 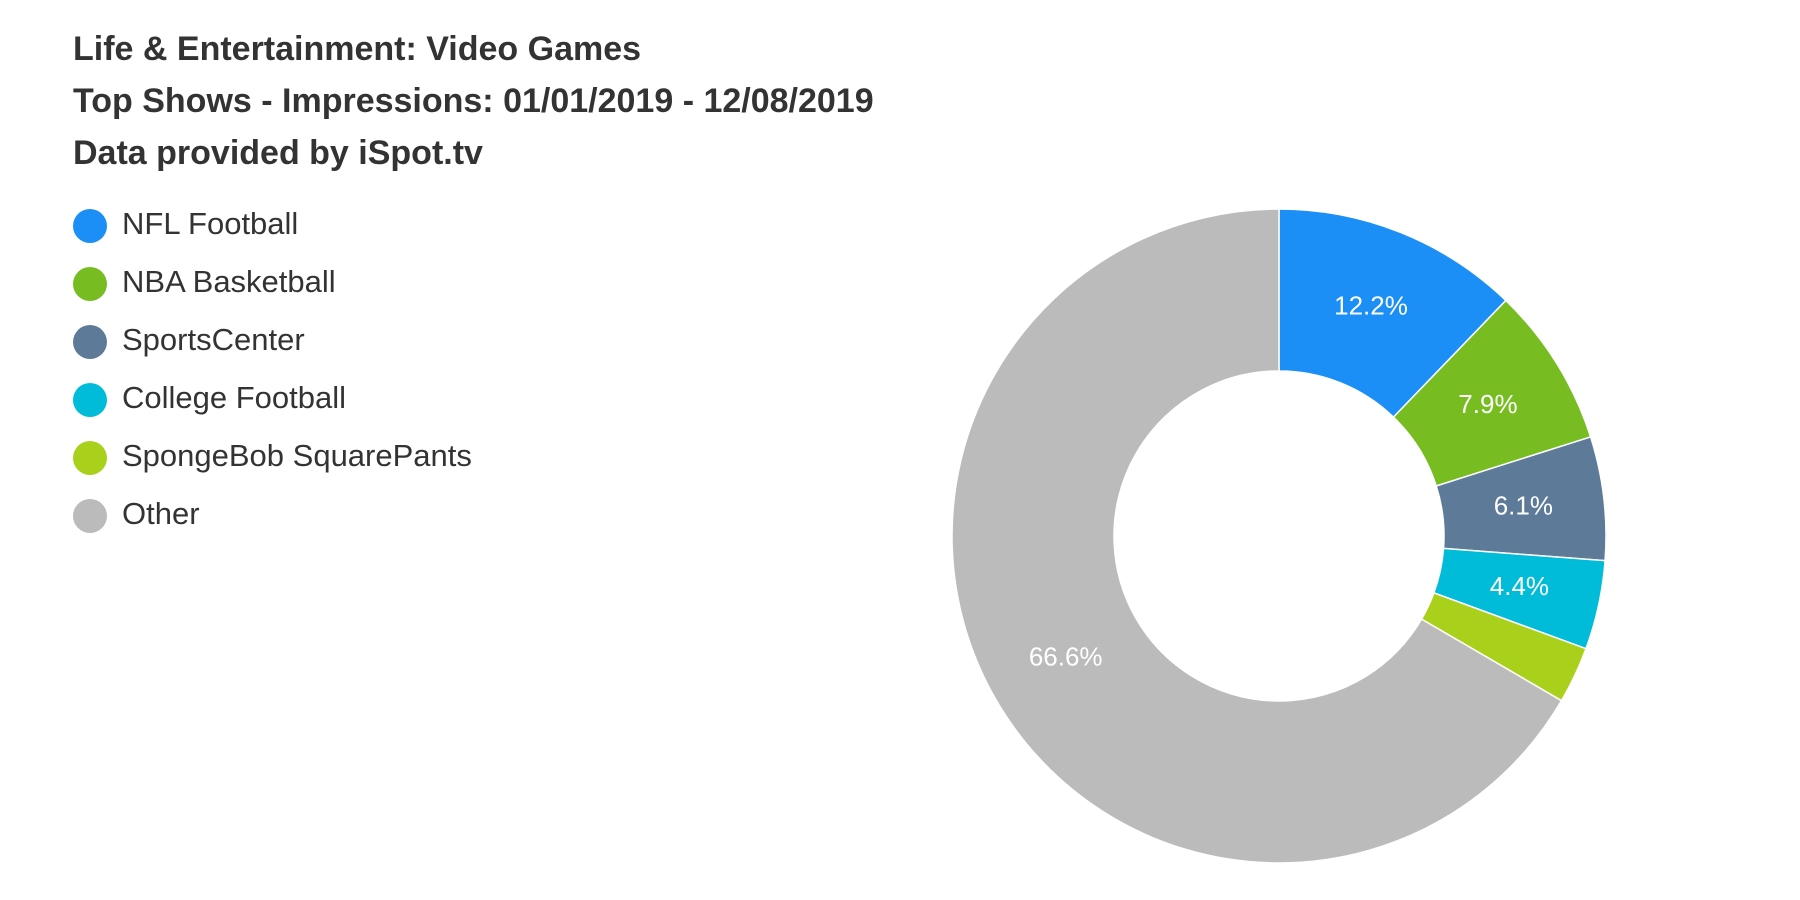 What do you see at coordinates (1371, 306) in the screenshot?
I see `slice-label: 12.2%` at bounding box center [1371, 306].